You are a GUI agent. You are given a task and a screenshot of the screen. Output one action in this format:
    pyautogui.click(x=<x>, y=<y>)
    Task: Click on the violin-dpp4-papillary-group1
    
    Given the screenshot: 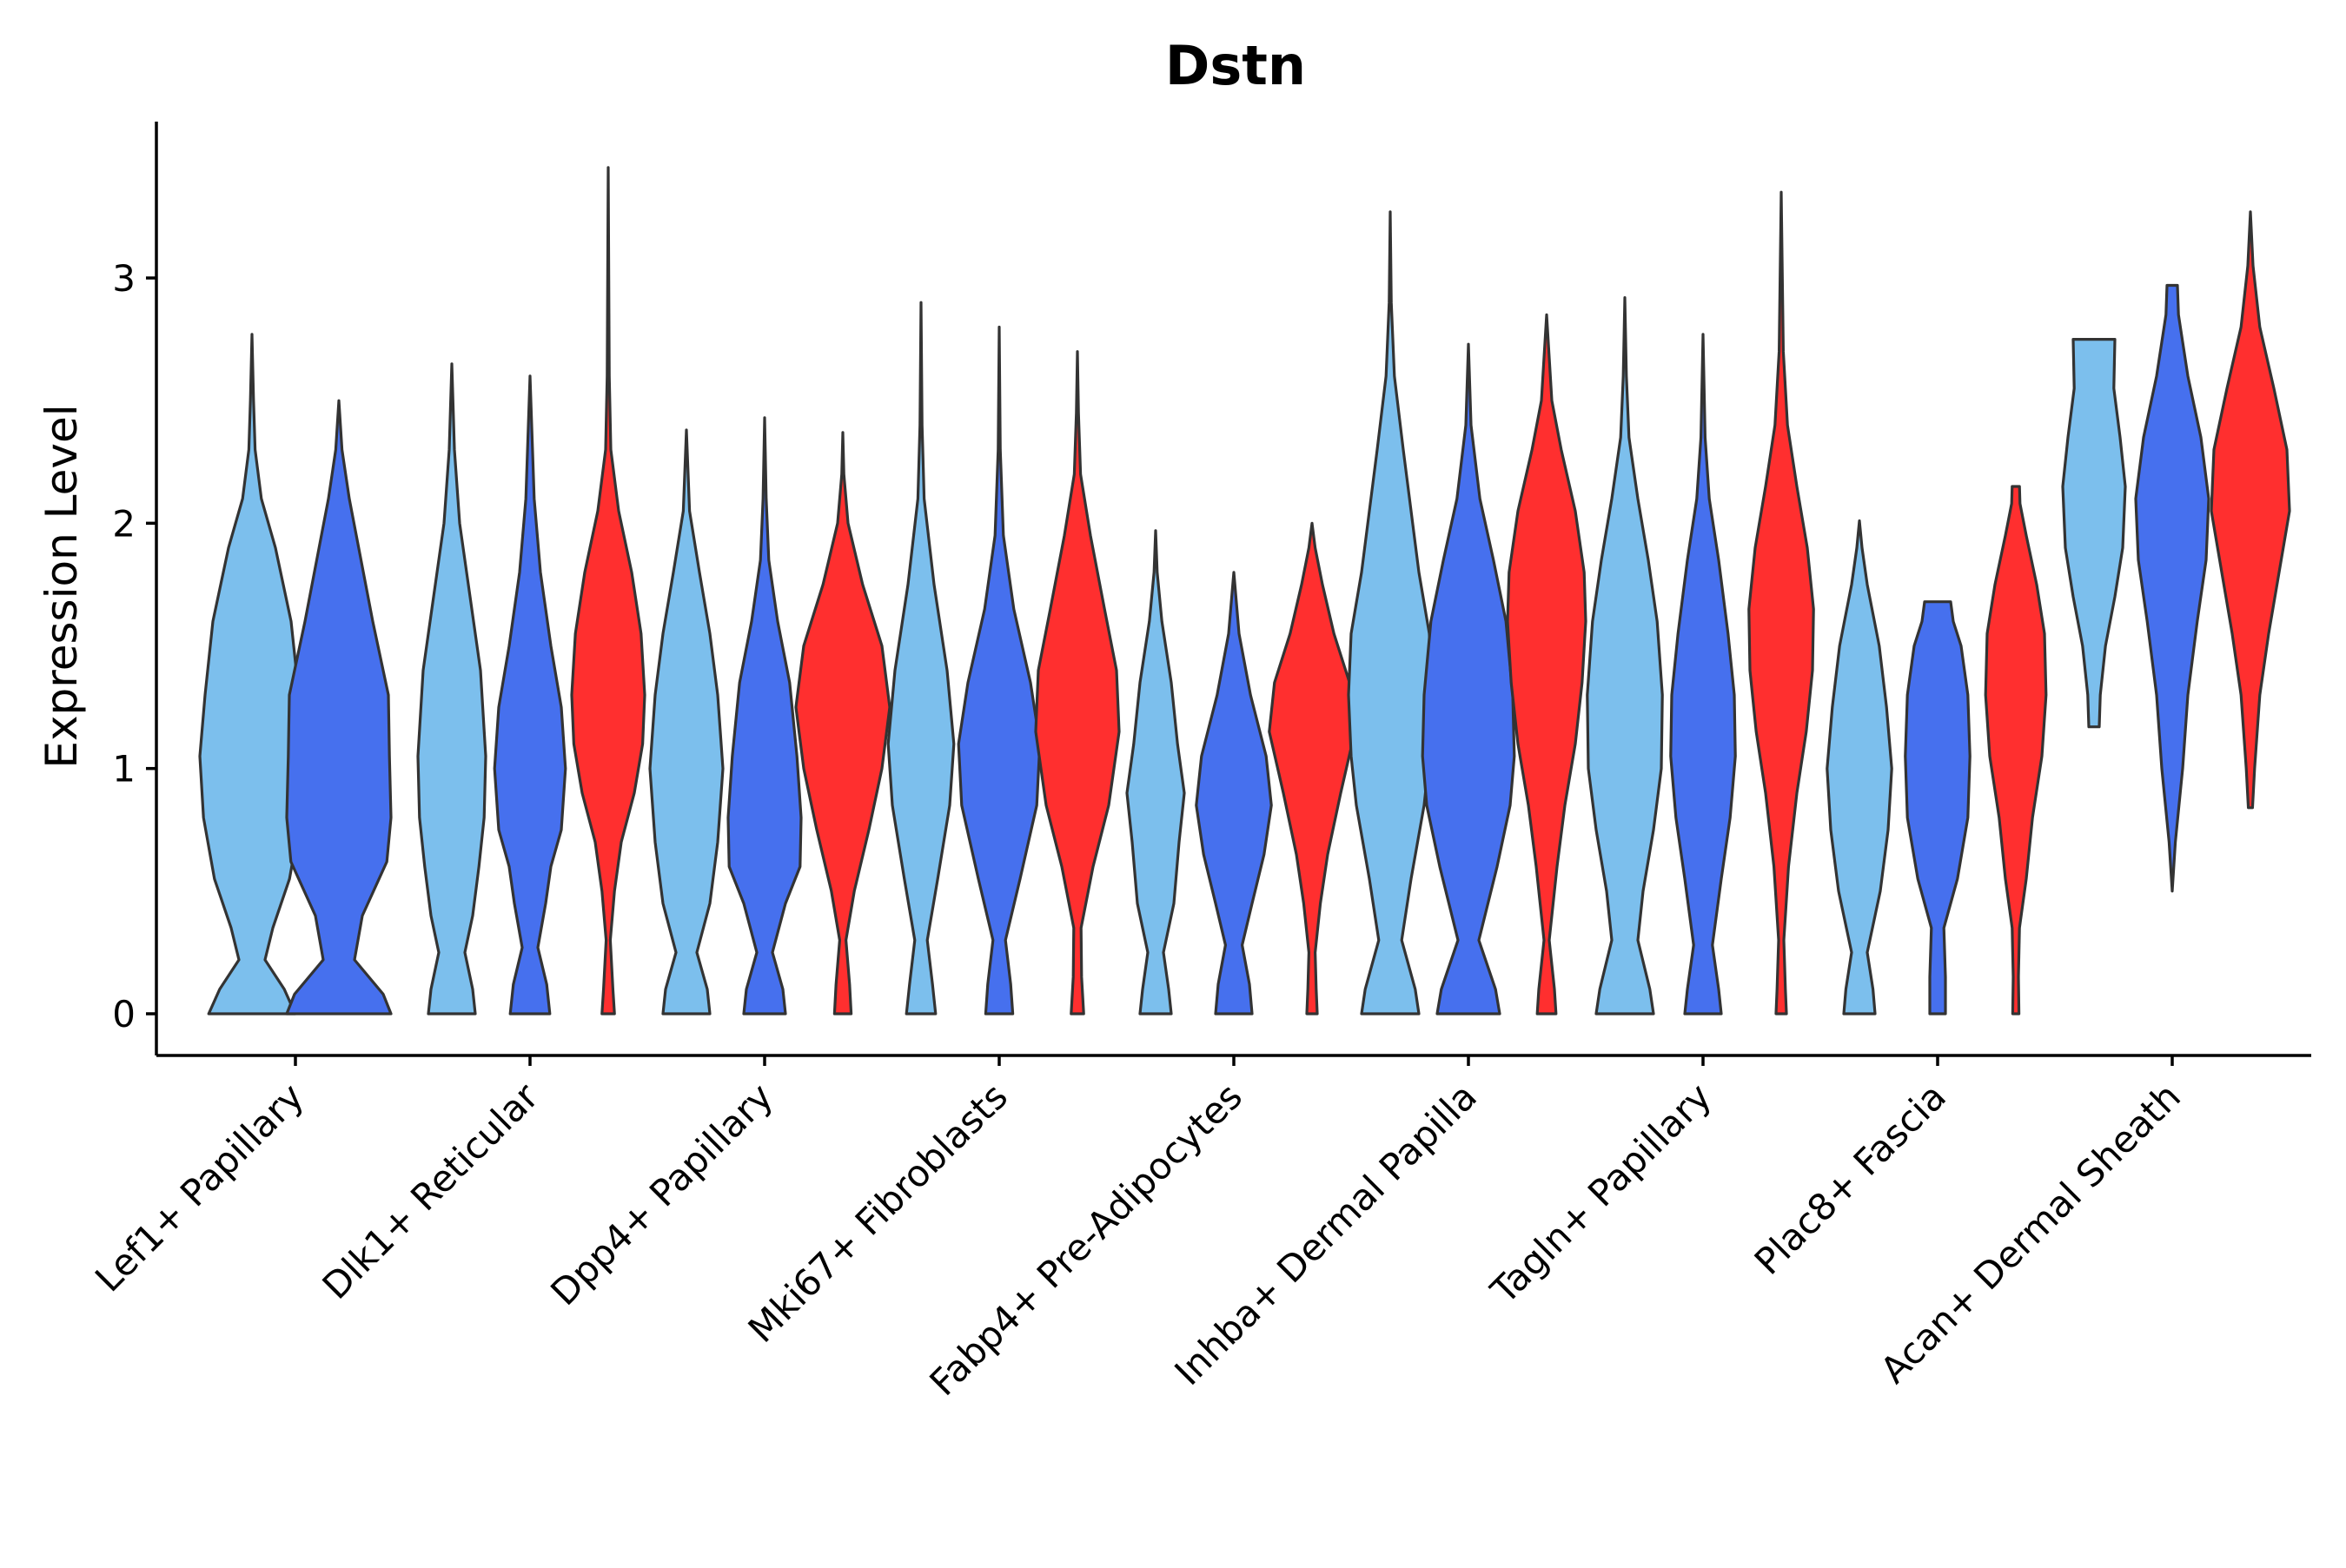 What is the action you would take?
    pyautogui.click(x=687, y=722)
    